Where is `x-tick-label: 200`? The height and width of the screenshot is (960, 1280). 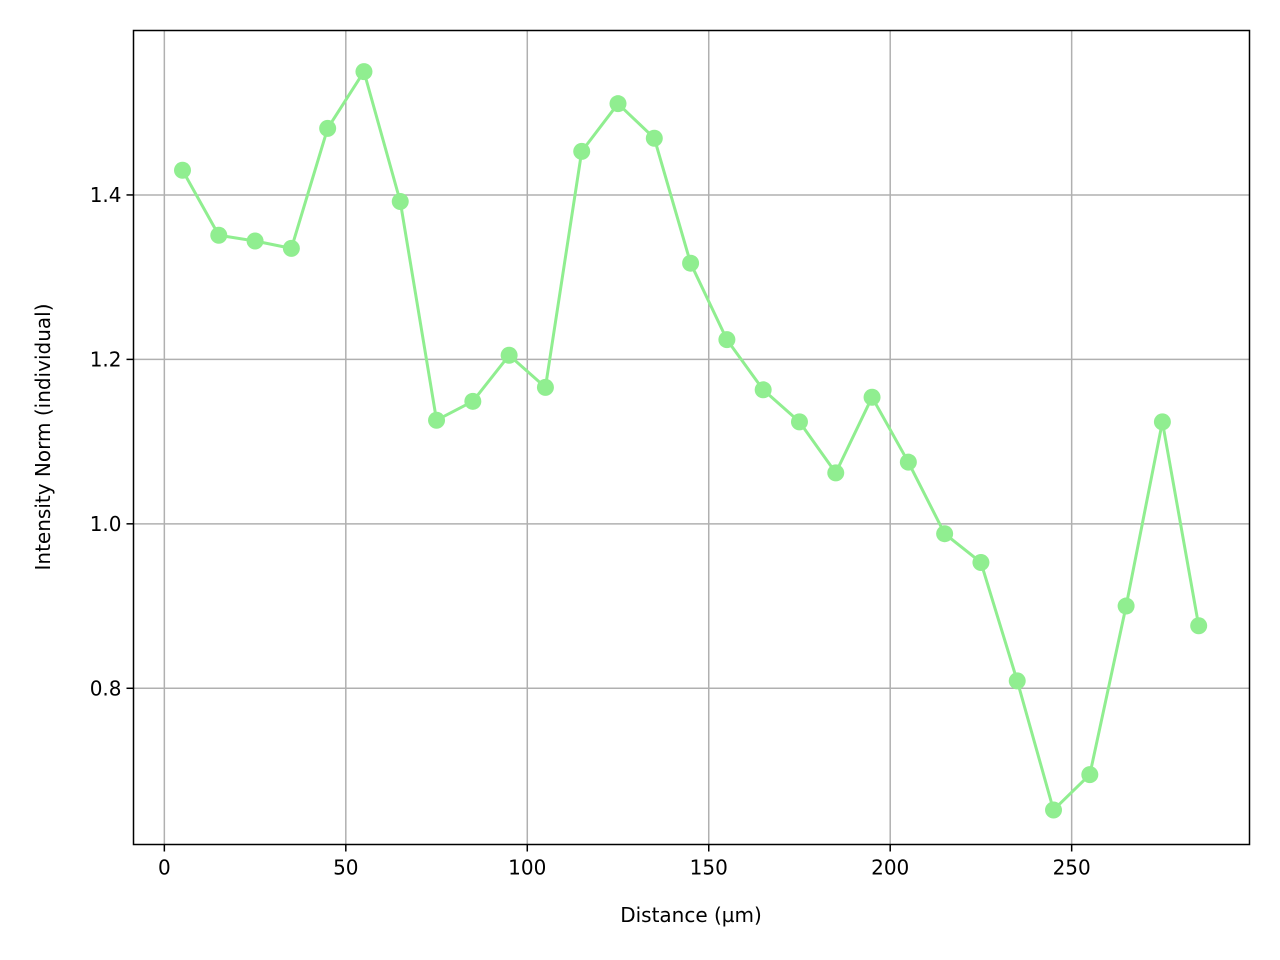
x-tick-label: 200 is located at coordinates (890, 868).